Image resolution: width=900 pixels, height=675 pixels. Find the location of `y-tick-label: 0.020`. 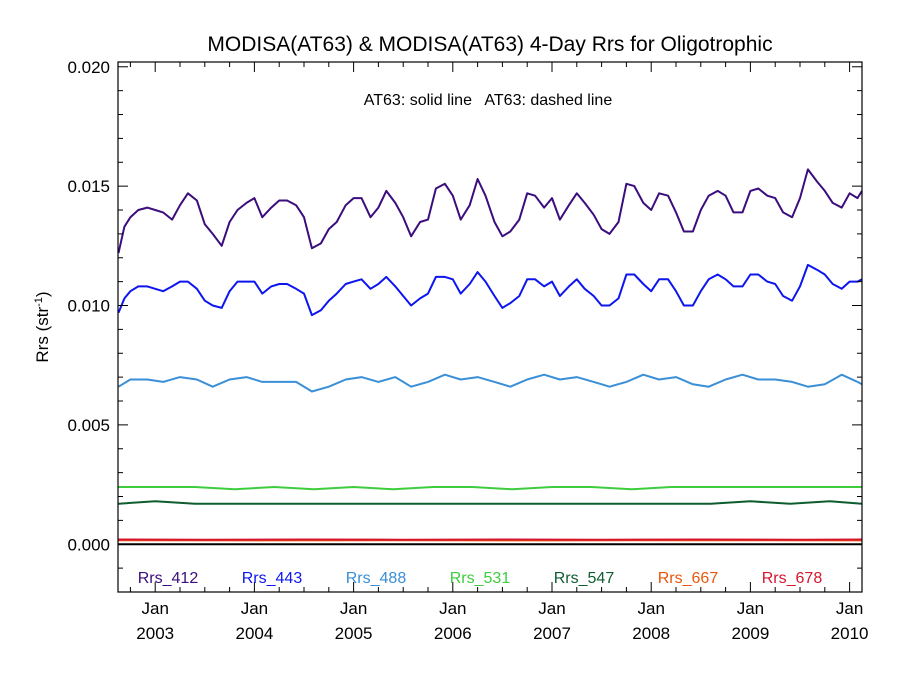

y-tick-label: 0.020 is located at coordinates (88, 67).